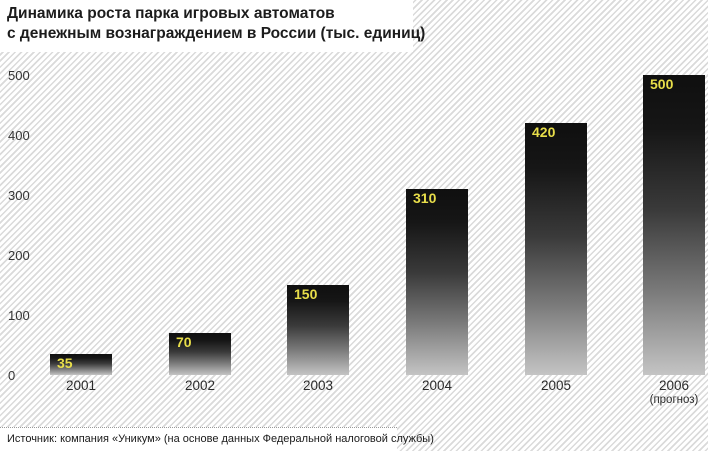 This screenshot has width=708, height=451. What do you see at coordinates (437, 385) in the screenshot?
I see `bar-year-label: 2004` at bounding box center [437, 385].